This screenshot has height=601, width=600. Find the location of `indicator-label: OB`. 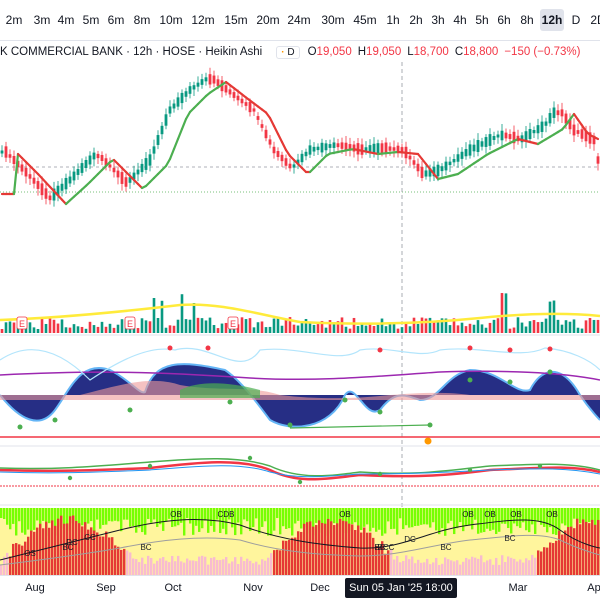

indicator-label: OB is located at coordinates (176, 514).